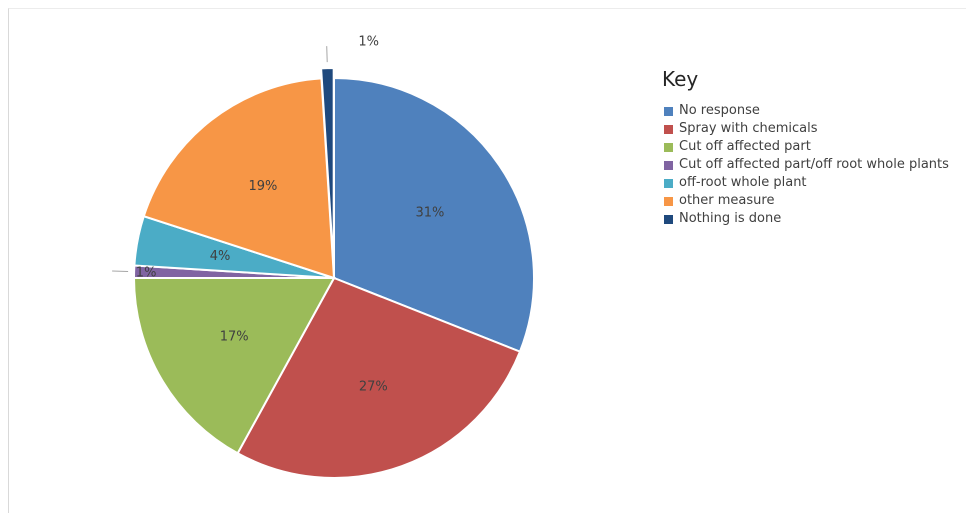 The image size is (968, 515). Describe the element at coordinates (327, 168) in the screenshot. I see `pie-slice-nothing-is-done` at that location.